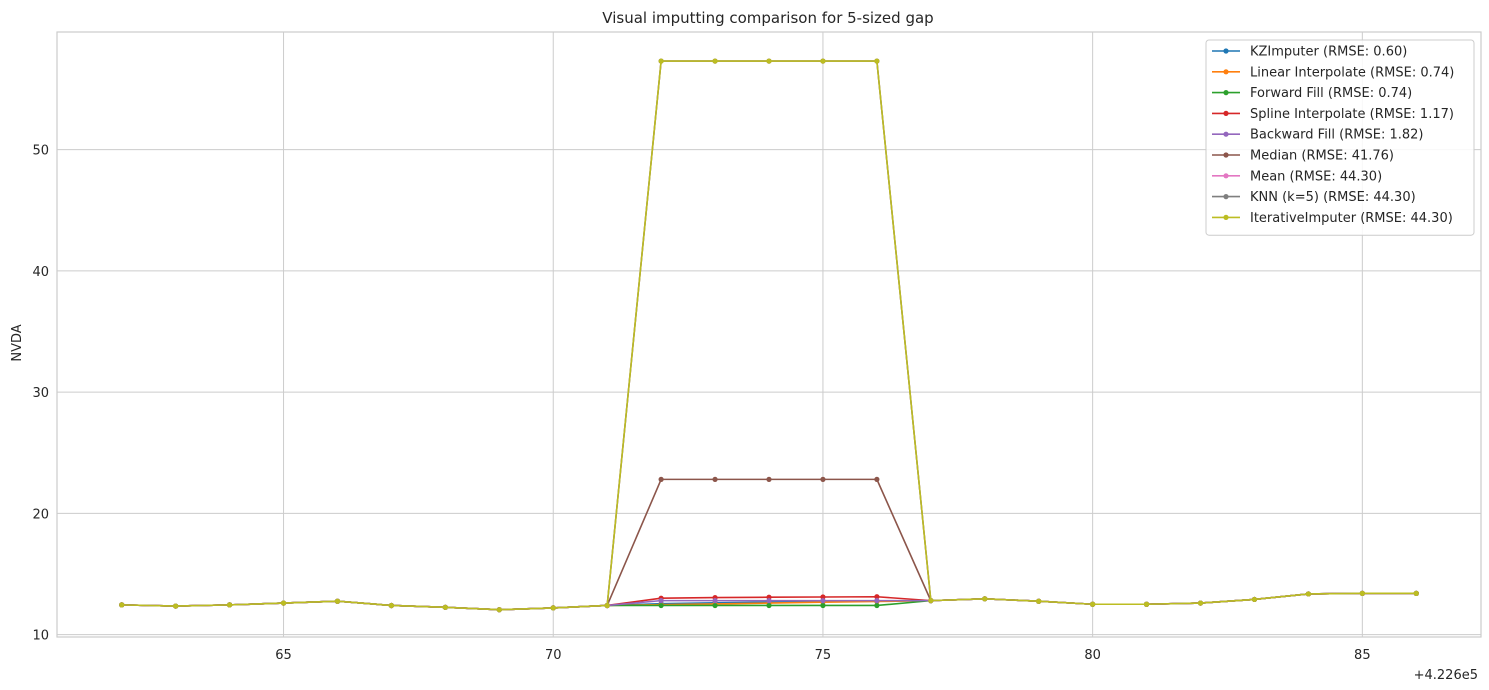  Describe the element at coordinates (1351, 218) in the screenshot. I see `legend-entry: IterativeImputer (RMSE: 44.30)` at that location.